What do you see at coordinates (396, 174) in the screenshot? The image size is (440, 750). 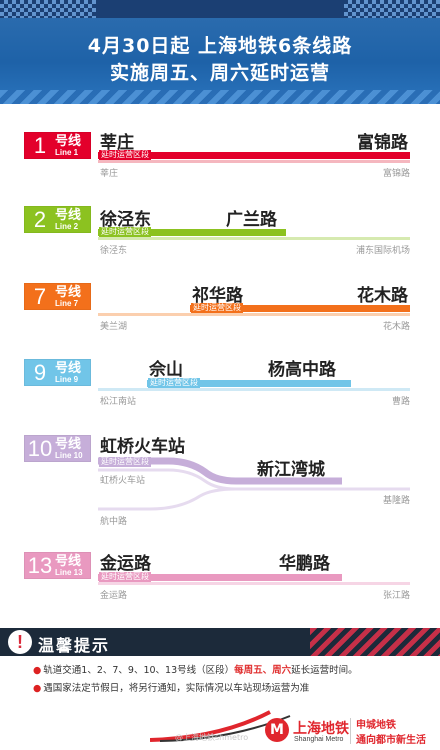 I see `line-1-terminal-right: 富锦路` at bounding box center [396, 174].